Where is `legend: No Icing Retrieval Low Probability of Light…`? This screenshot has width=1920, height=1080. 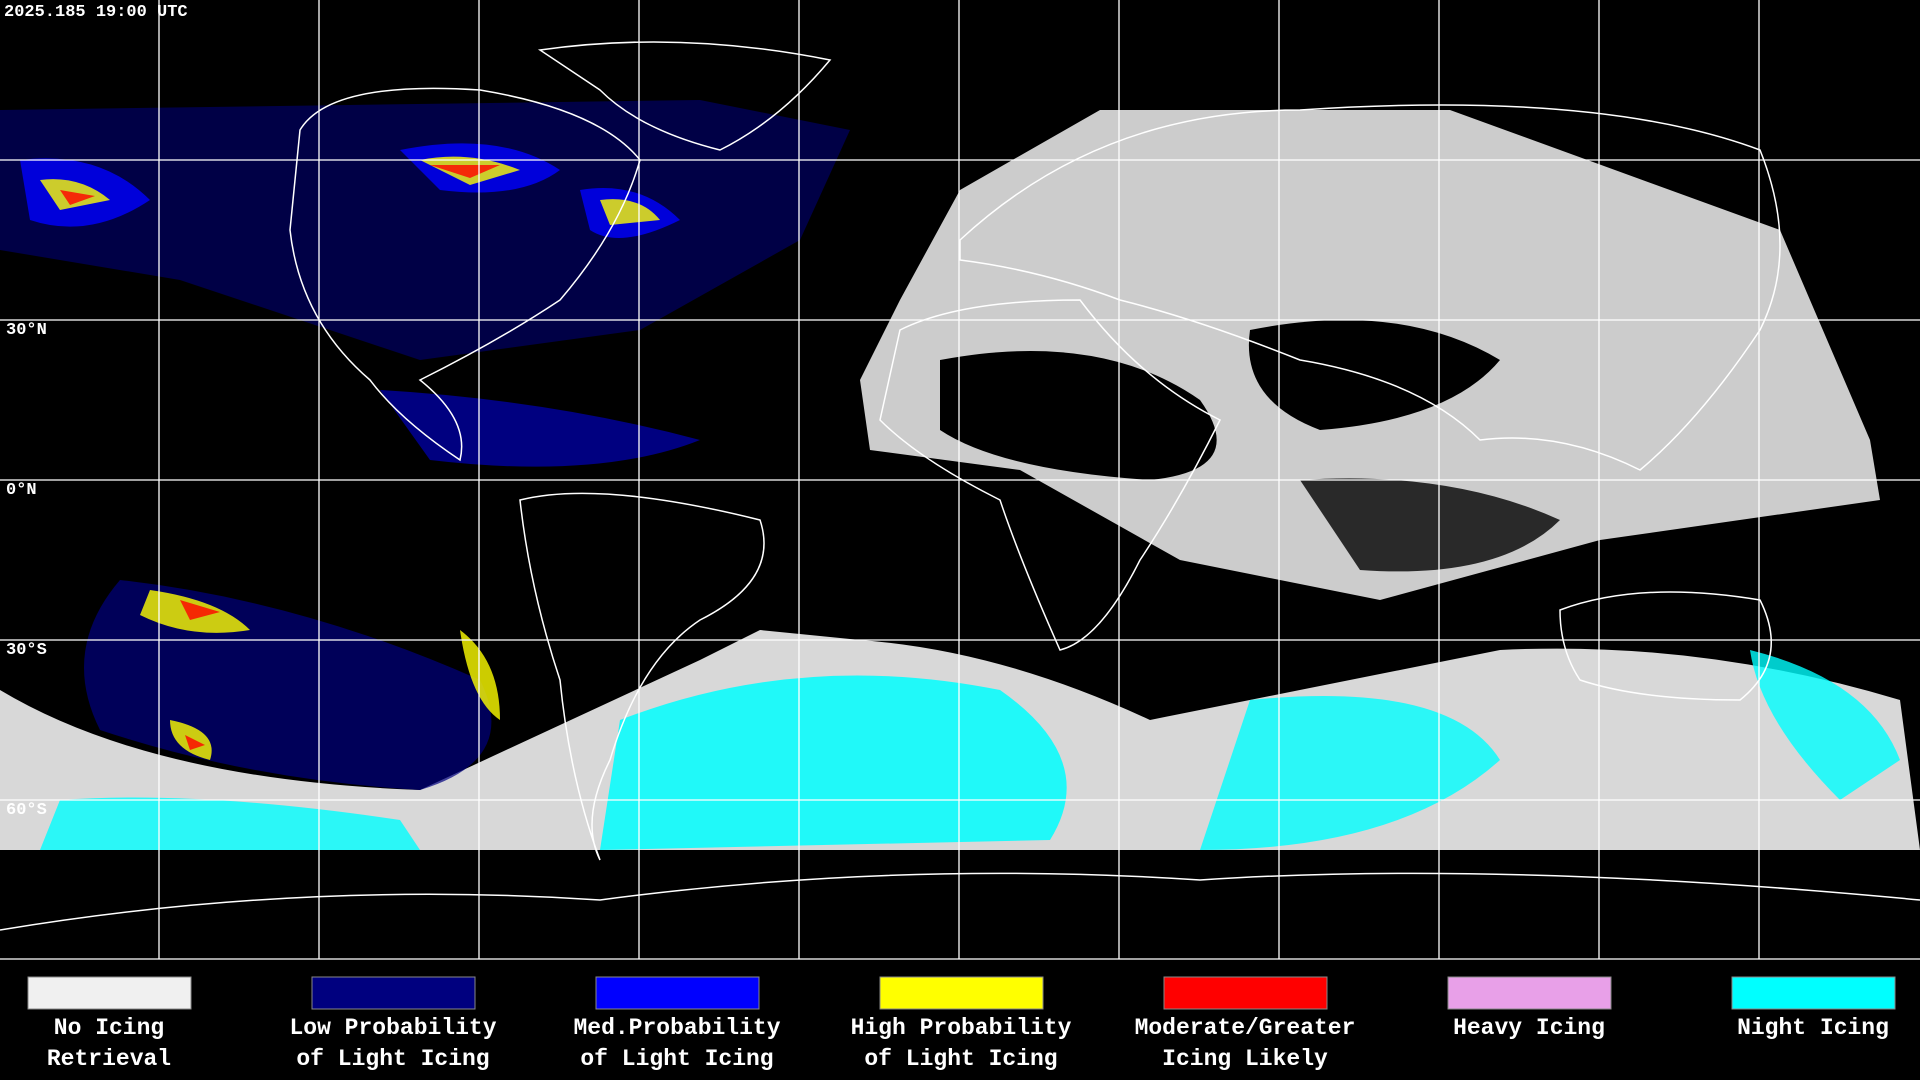
legend: No Icing Retrieval Low Probability of Light… is located at coordinates (961, 1024).